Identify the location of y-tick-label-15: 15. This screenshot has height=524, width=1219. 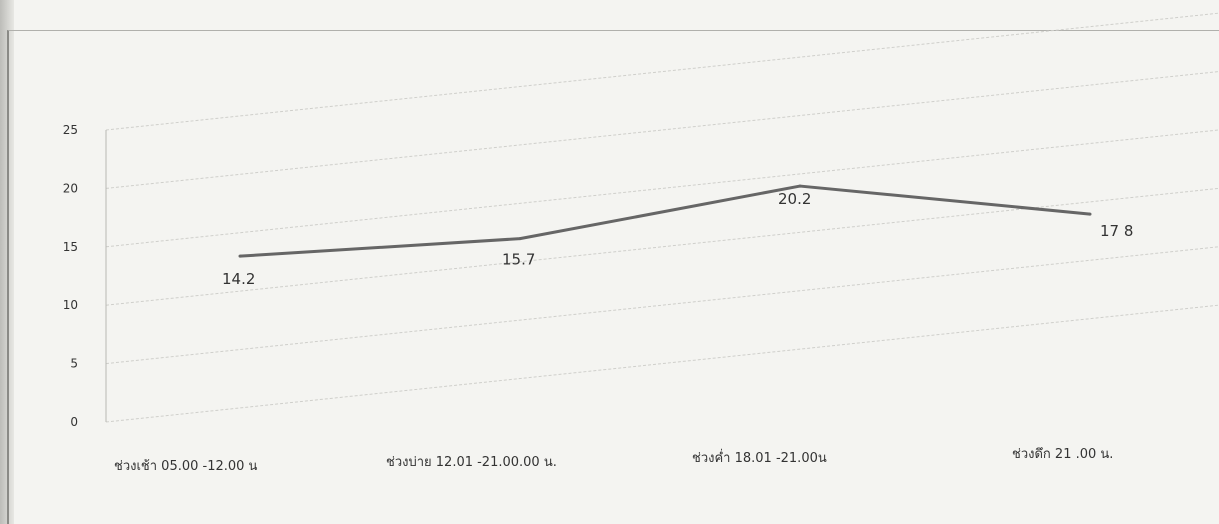
(70, 247).